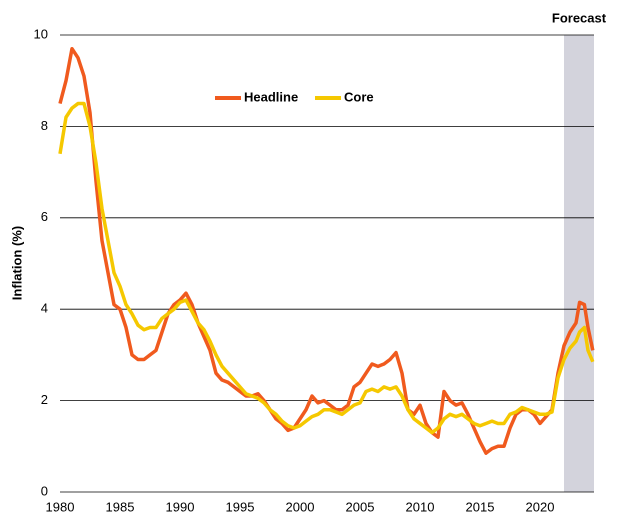 This screenshot has width=620, height=525. What do you see at coordinates (480, 506) in the screenshot?
I see `x-tick-label: 2015` at bounding box center [480, 506].